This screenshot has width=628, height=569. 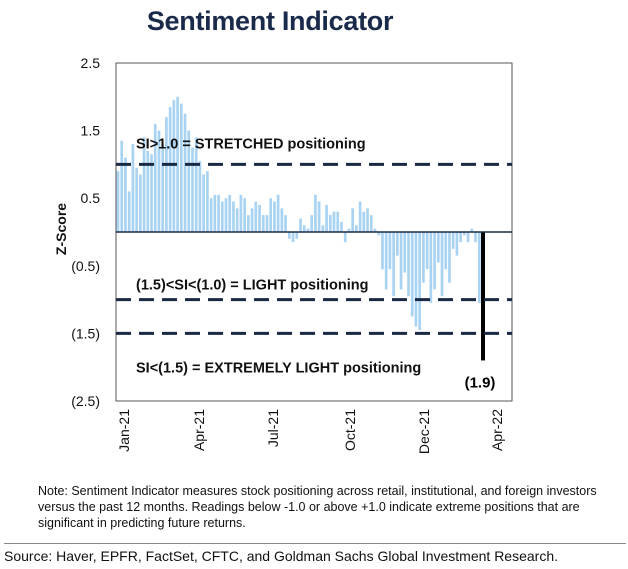 What do you see at coordinates (483, 296) in the screenshot?
I see `bar-latest` at bounding box center [483, 296].